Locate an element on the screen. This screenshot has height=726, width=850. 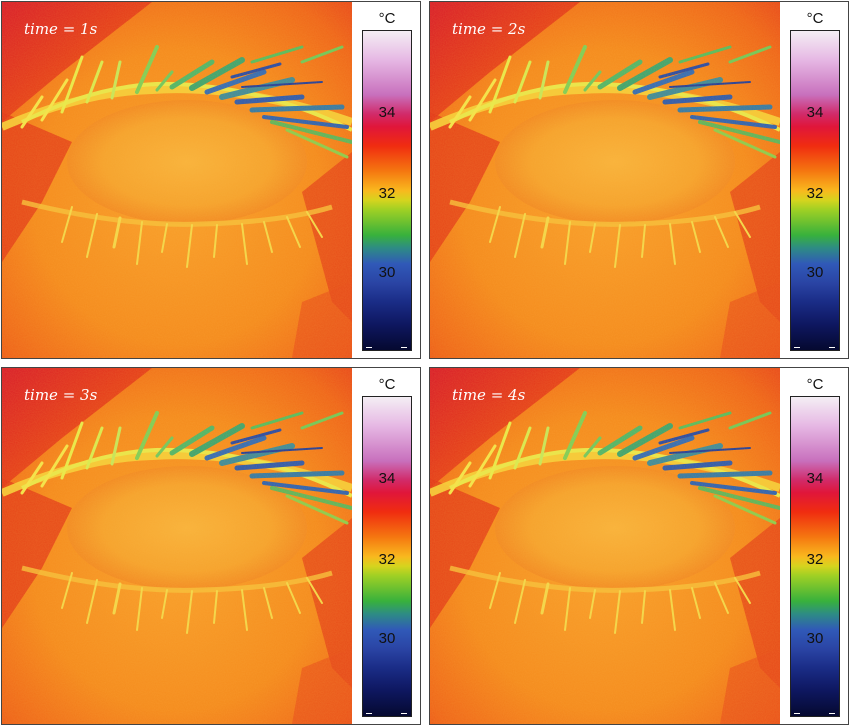
time-label: time = 2s is located at coordinates (489, 29).